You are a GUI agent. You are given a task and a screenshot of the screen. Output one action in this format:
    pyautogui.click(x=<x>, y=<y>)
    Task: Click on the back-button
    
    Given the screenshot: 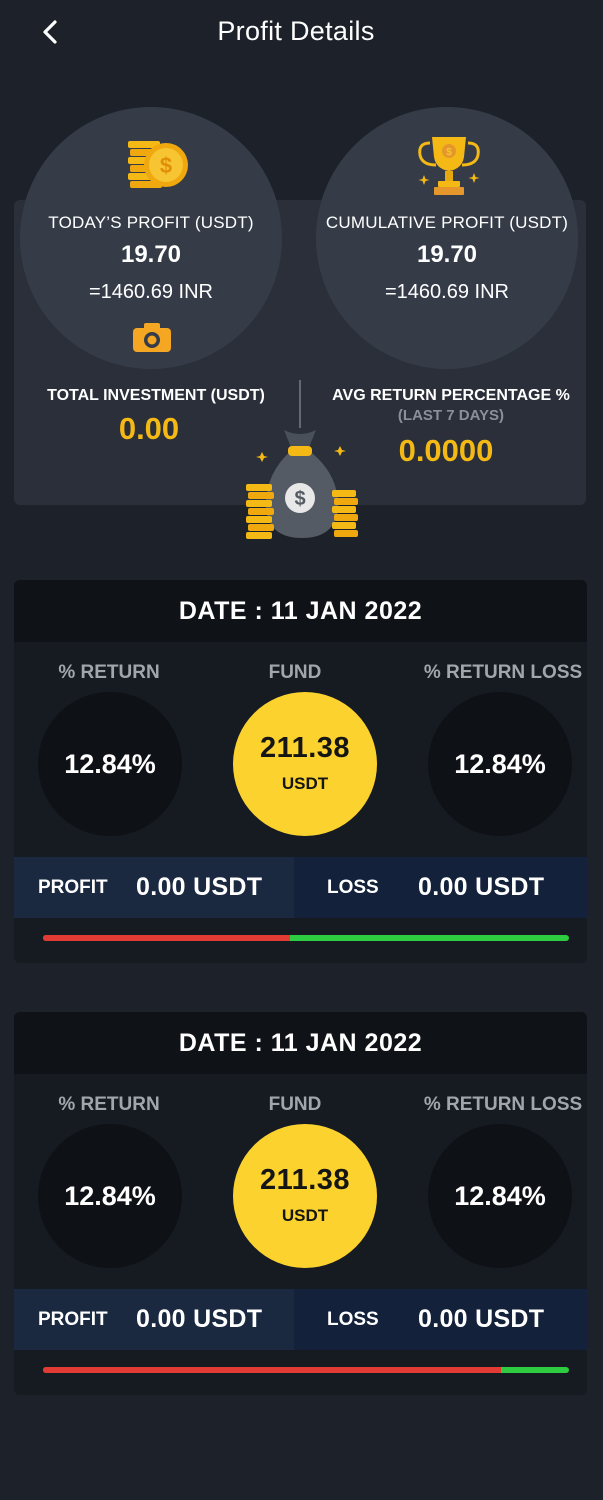 What is the action you would take?
    pyautogui.click(x=52, y=32)
    